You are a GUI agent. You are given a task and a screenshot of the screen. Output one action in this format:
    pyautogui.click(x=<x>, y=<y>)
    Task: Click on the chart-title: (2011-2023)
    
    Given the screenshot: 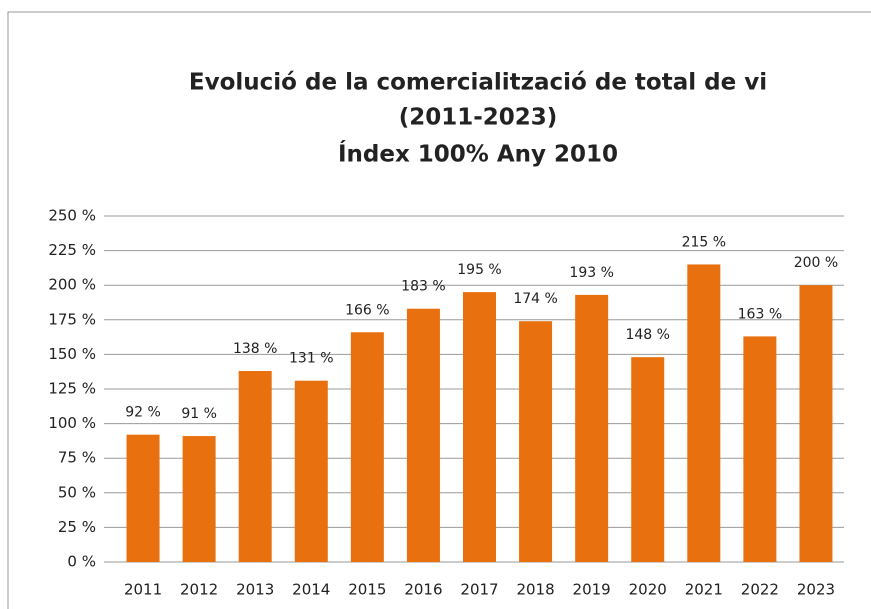 What is the action you would take?
    pyautogui.click(x=478, y=118)
    